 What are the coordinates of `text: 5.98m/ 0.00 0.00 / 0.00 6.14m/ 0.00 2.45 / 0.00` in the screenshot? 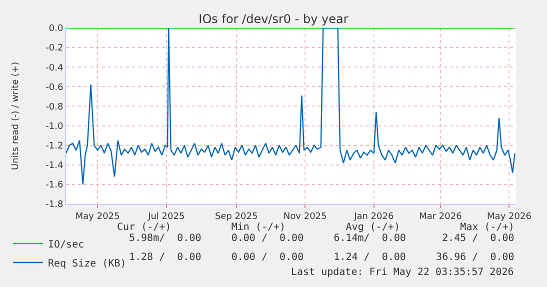 It's located at (321, 238).